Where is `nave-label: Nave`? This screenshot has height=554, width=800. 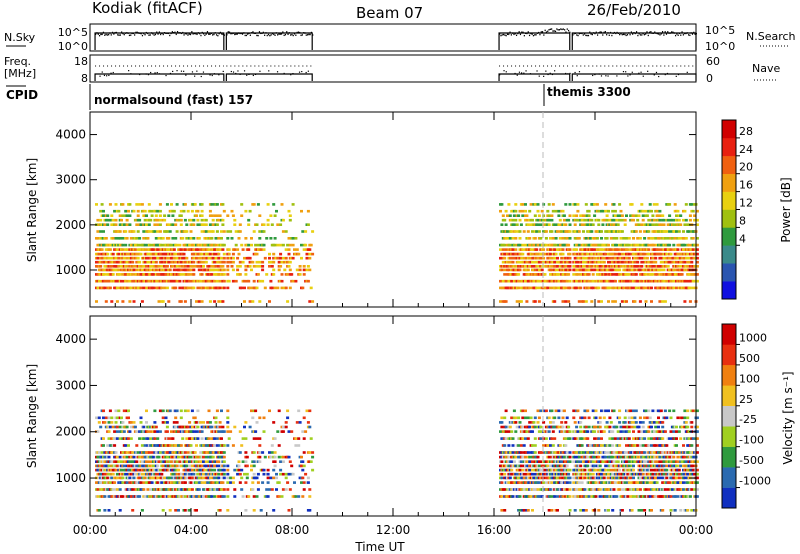 nave-label: Nave is located at coordinates (766, 68).